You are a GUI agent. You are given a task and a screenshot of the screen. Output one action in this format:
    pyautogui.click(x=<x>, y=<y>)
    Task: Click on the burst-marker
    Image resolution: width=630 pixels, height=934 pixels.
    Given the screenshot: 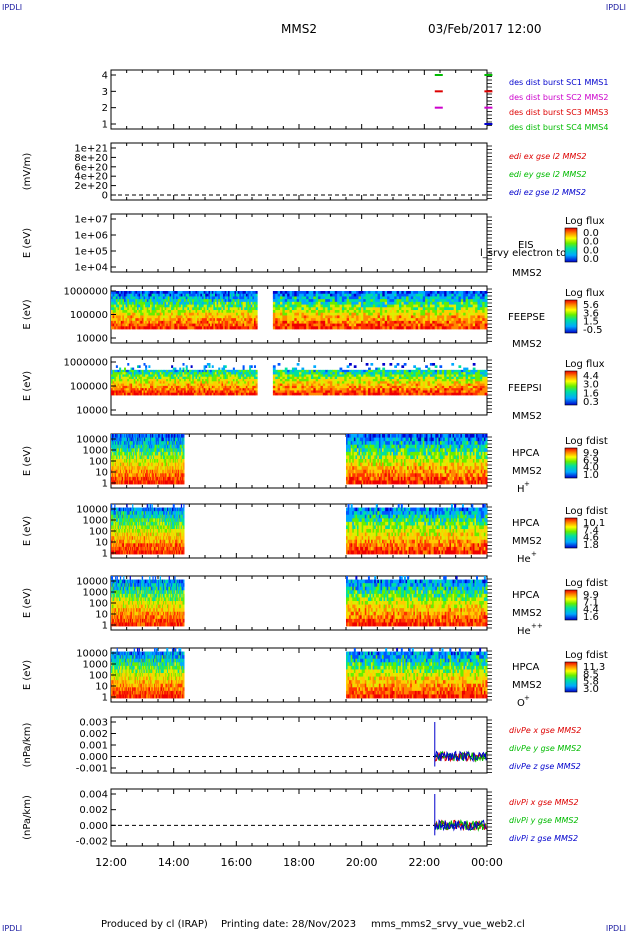 What is the action you would take?
    pyautogui.click(x=438, y=75)
    